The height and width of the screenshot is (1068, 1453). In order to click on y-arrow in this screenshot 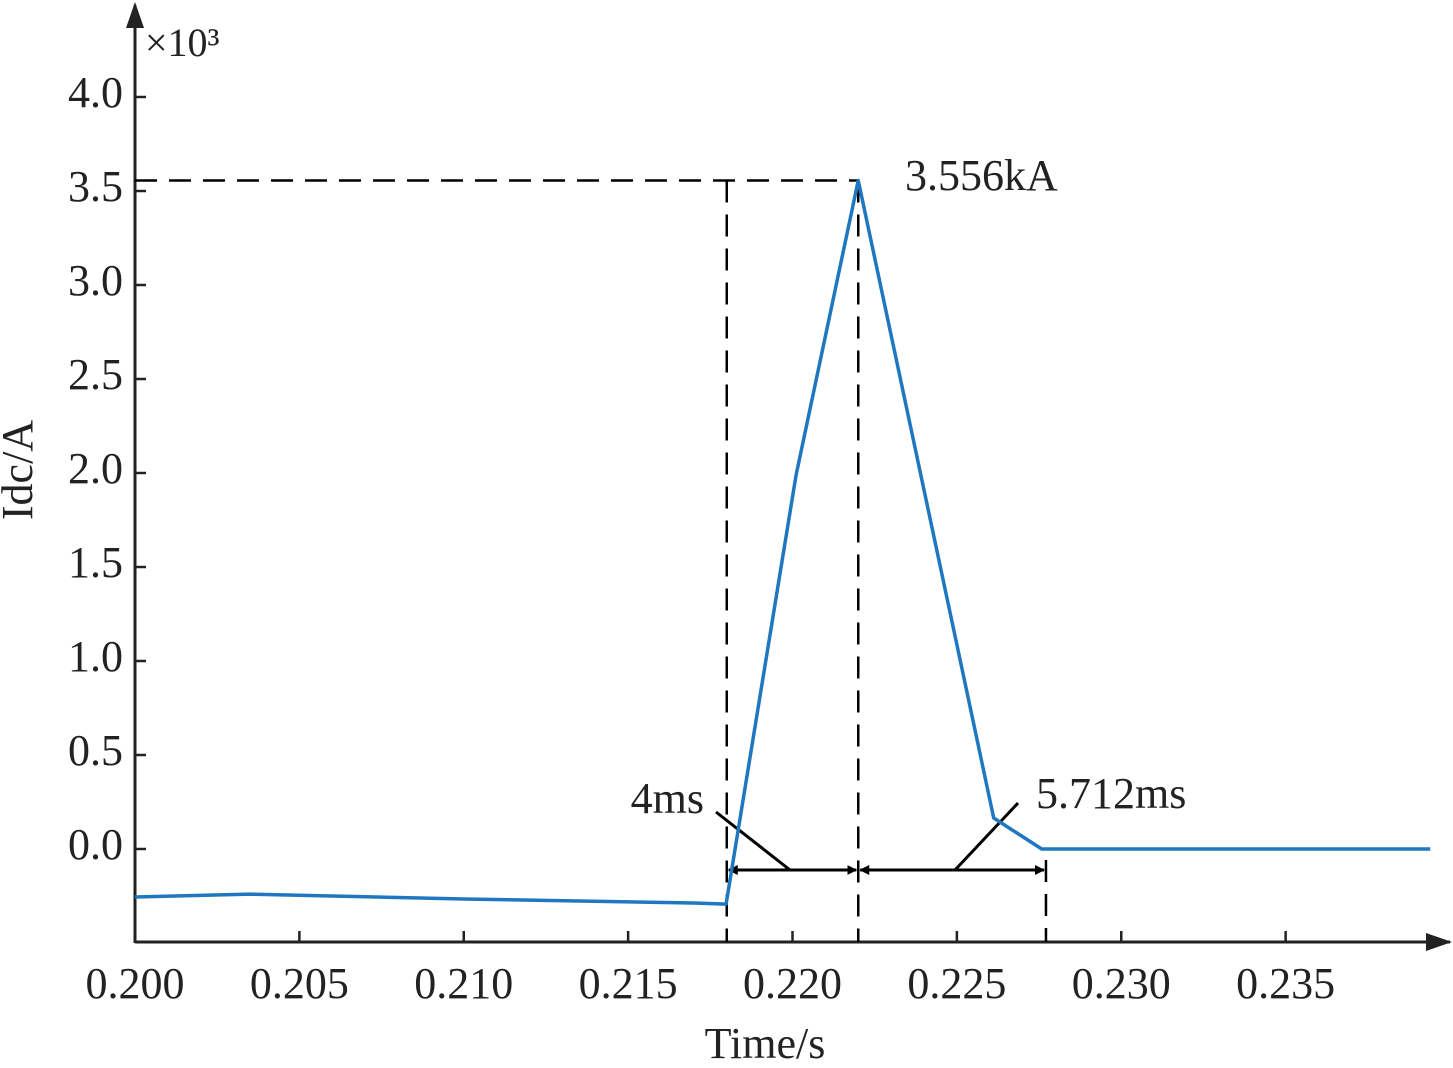, I will do `click(135, 15)`.